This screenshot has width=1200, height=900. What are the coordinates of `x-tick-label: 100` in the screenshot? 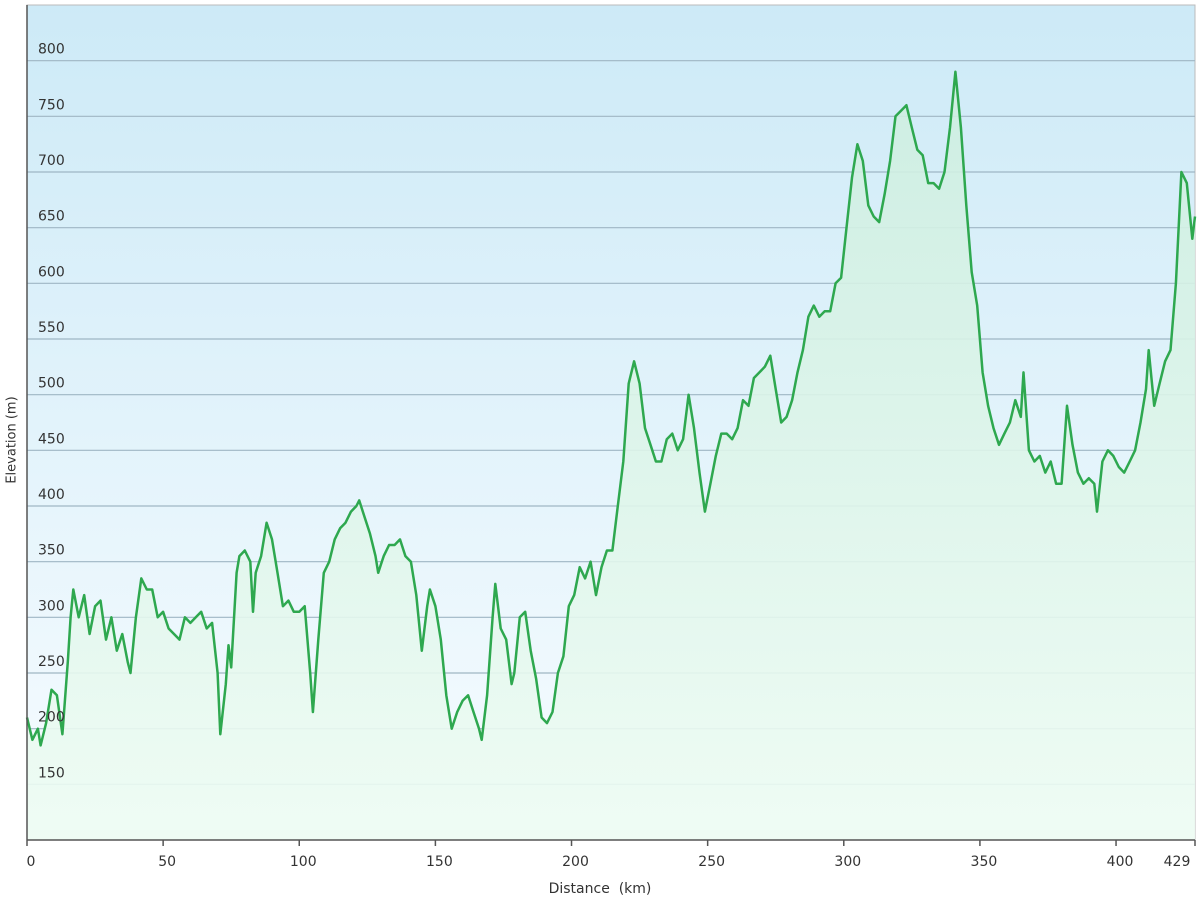 It's located at (303, 862).